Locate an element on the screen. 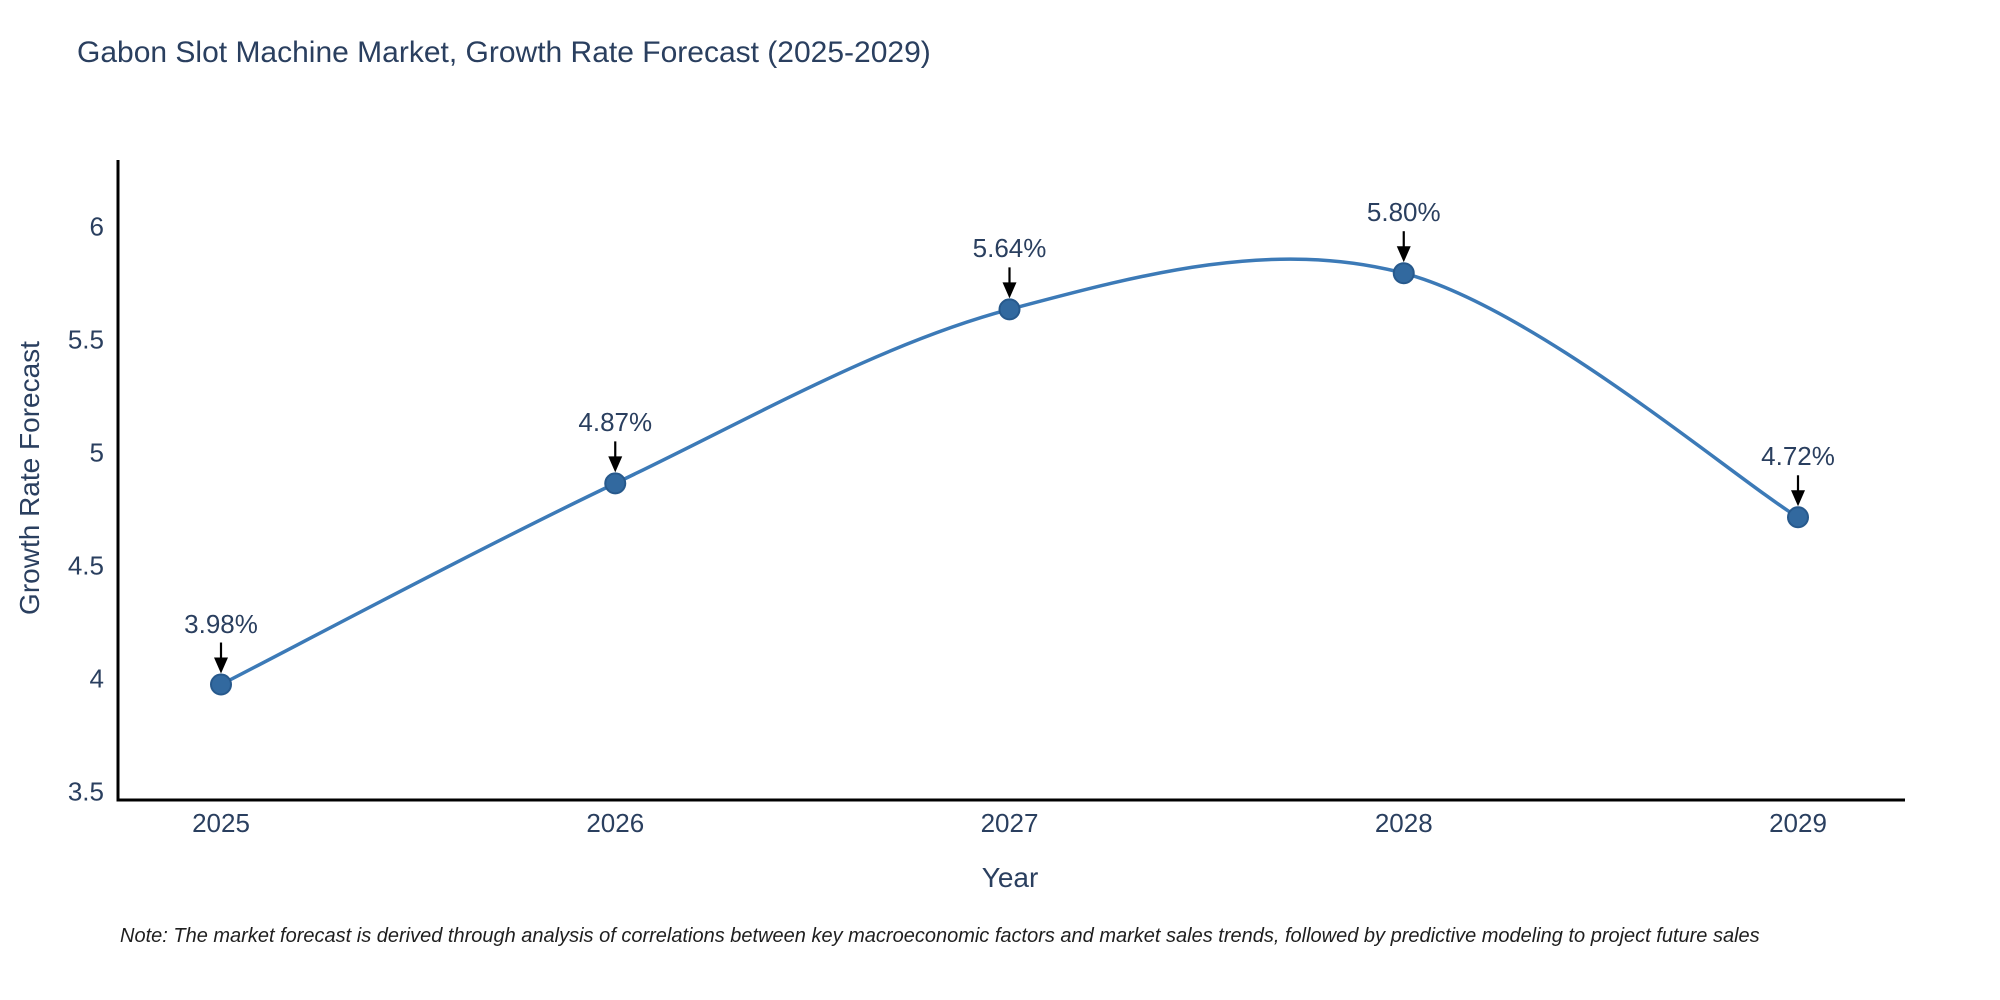  y-tick-label-3.5: 3.5 is located at coordinates (85, 791).